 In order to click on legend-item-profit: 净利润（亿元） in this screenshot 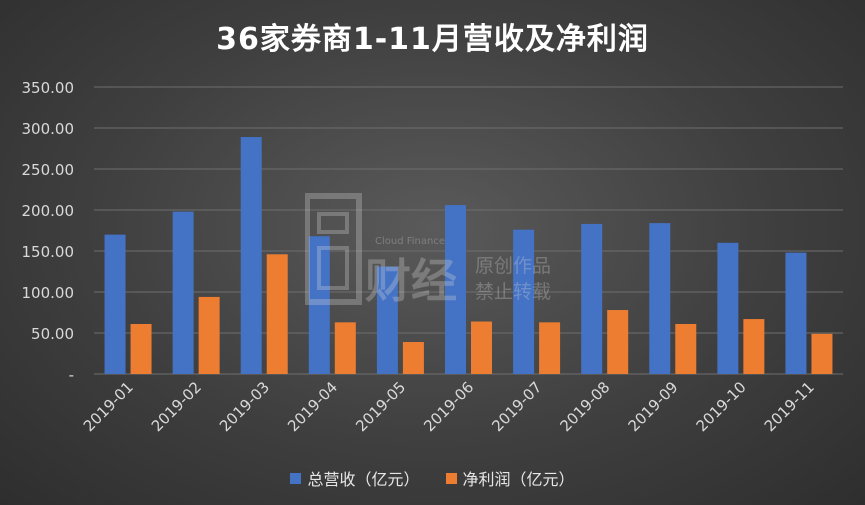, I will do `click(510, 478)`.